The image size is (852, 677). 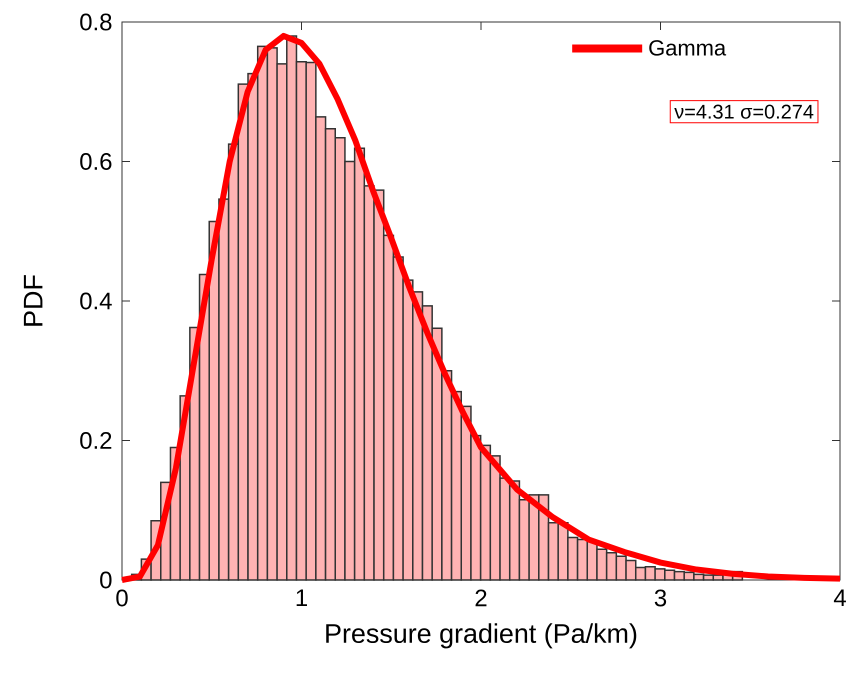 What do you see at coordinates (106, 580) in the screenshot?
I see `y-tick-label: 0` at bounding box center [106, 580].